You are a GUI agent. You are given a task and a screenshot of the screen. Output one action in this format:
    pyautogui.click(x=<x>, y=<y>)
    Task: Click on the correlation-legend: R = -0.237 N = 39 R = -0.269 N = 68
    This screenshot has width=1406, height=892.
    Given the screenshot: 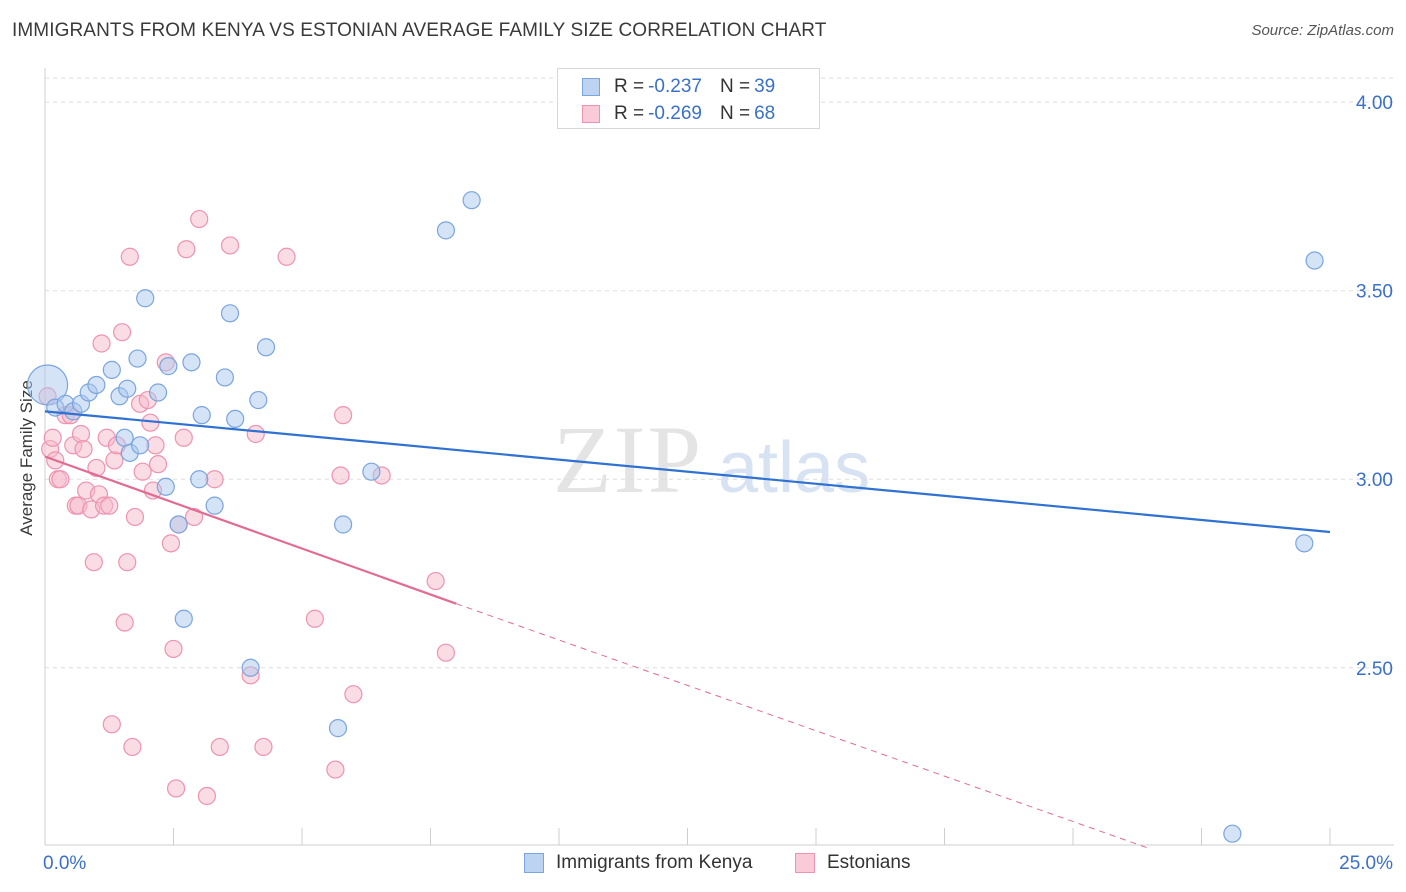 What is the action you would take?
    pyautogui.click(x=688, y=98)
    